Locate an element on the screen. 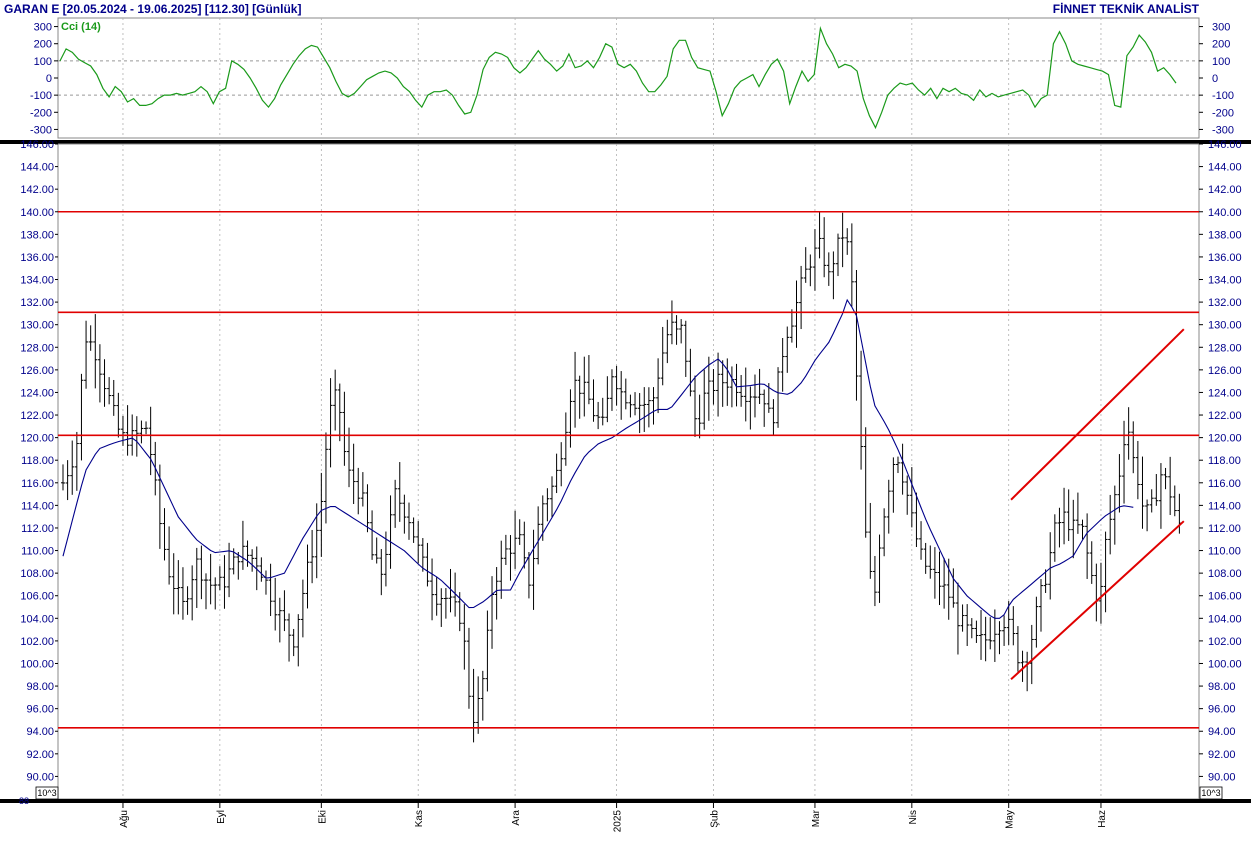 This screenshot has height=841, width=1251. month-label: 2025 is located at coordinates (618, 821).